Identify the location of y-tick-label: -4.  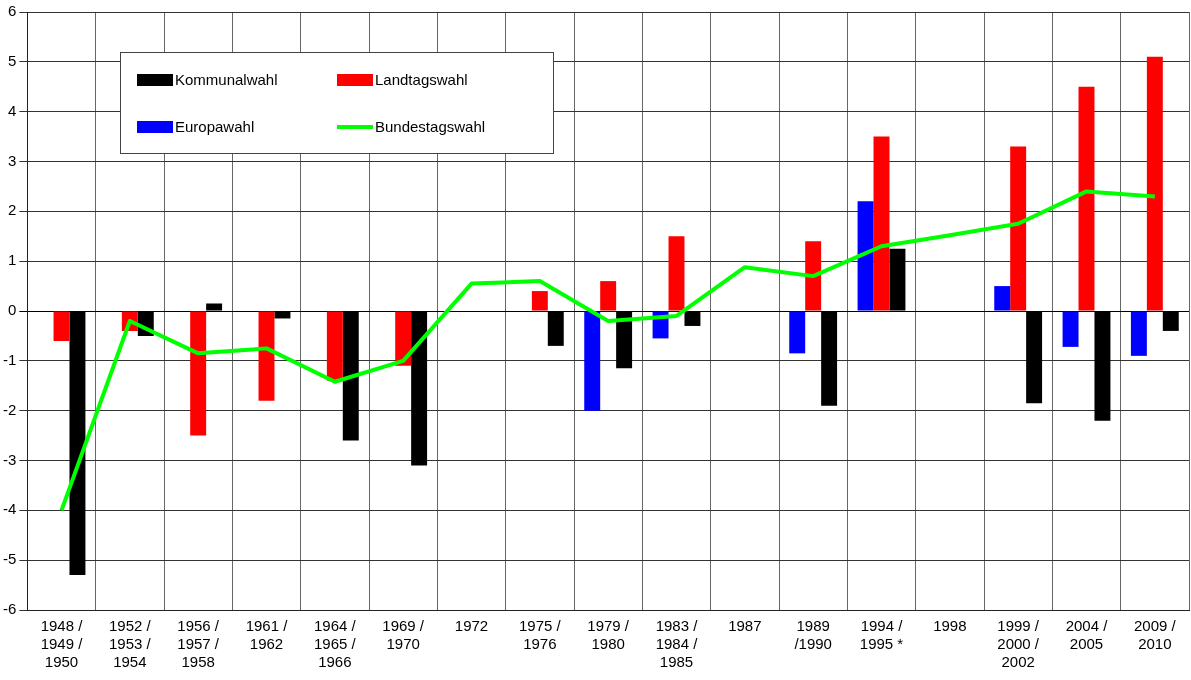
(9, 509).